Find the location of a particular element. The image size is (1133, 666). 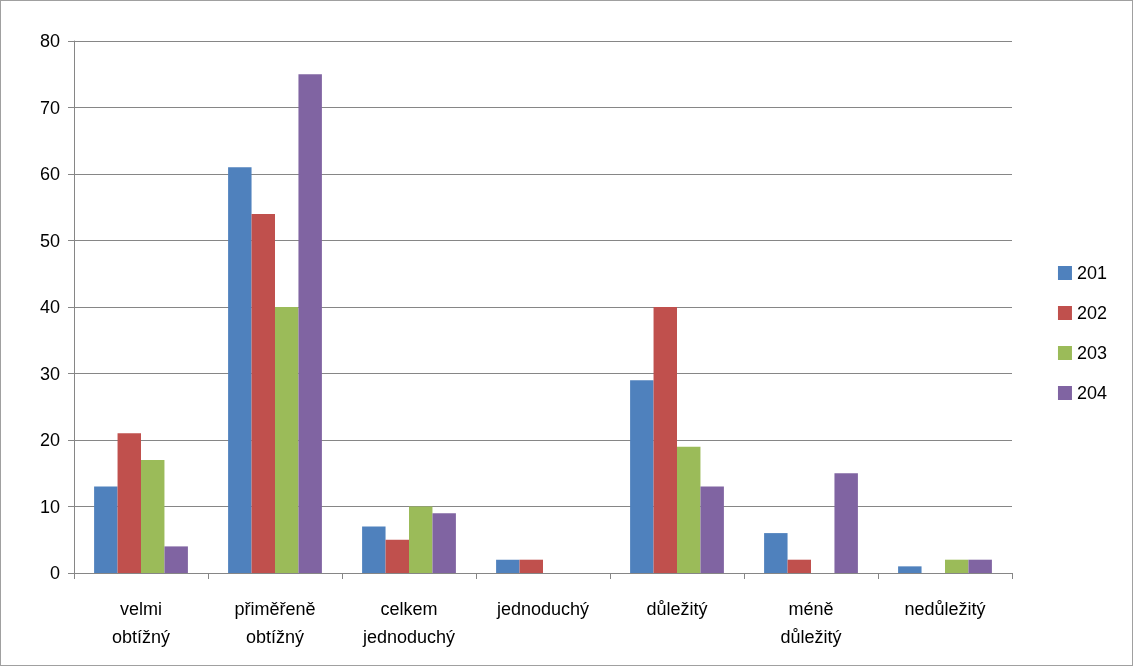

y-tick-label: 80 is located at coordinates (49, 41).